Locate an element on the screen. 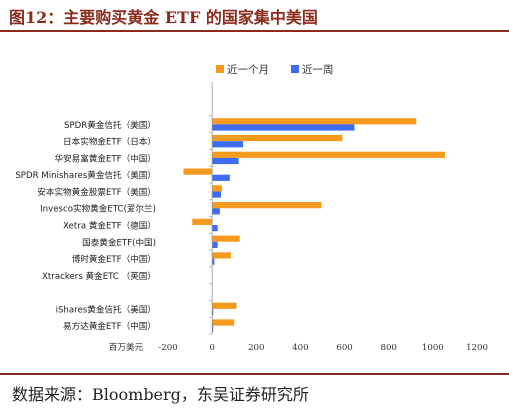  category-label: 国泰黄金ETF(中国) is located at coordinates (119, 242).